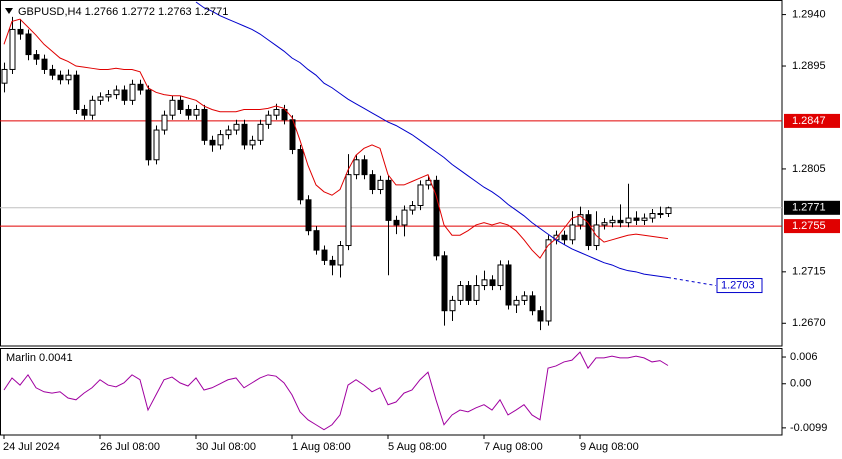  I want to click on indicator-line, so click(336, 391).